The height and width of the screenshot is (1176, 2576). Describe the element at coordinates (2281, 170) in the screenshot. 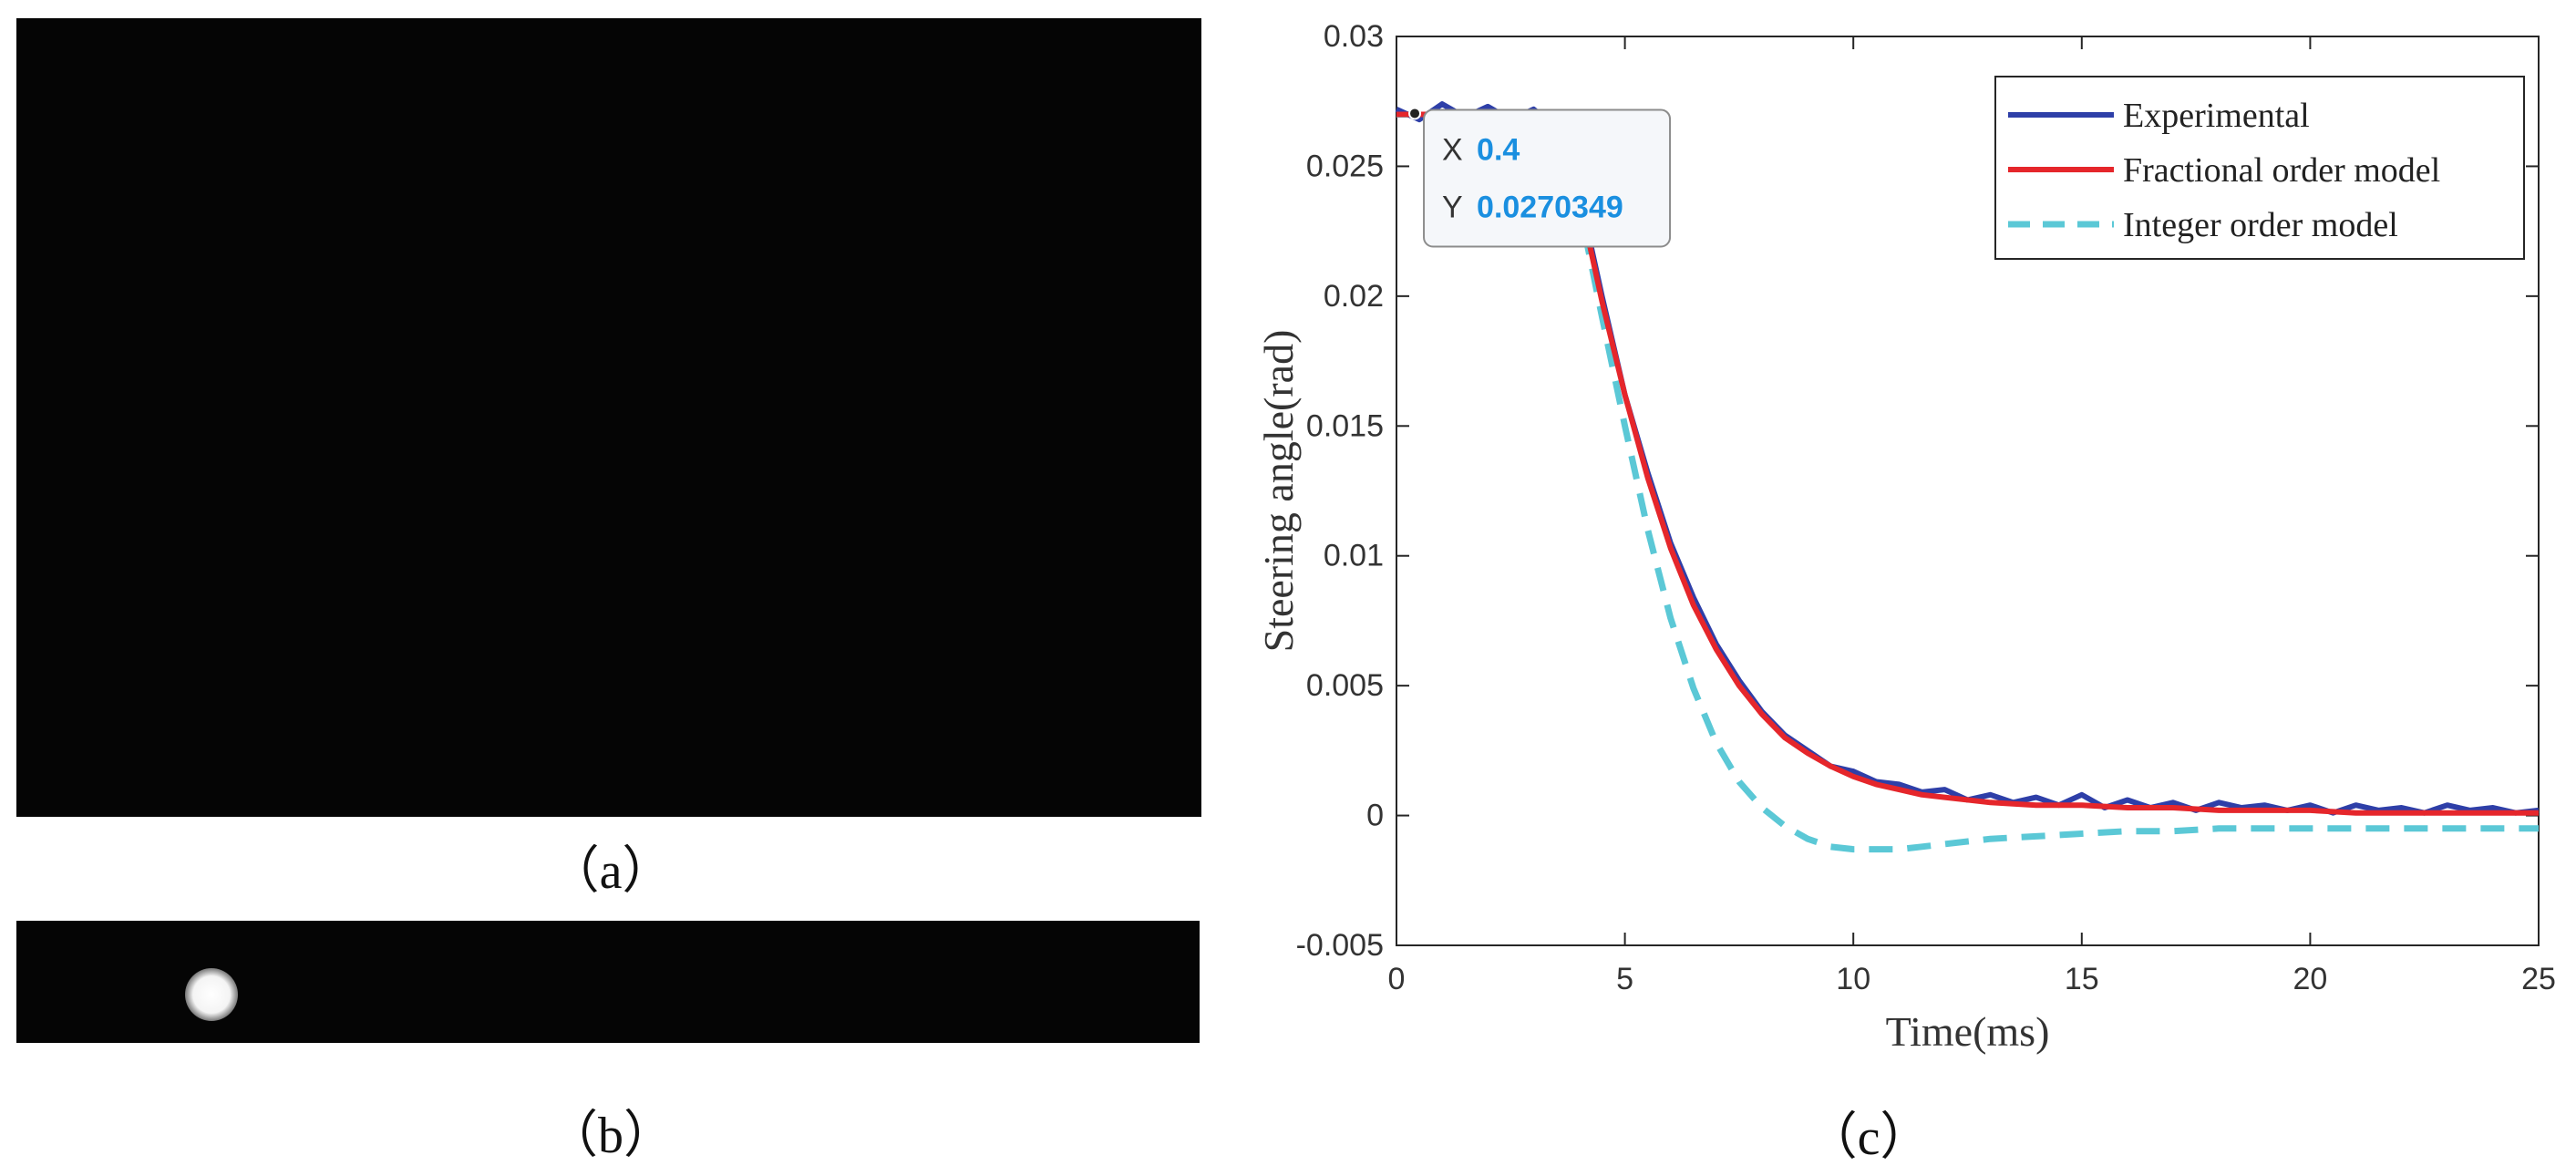

I see `legend-label: Fractional order model` at that location.